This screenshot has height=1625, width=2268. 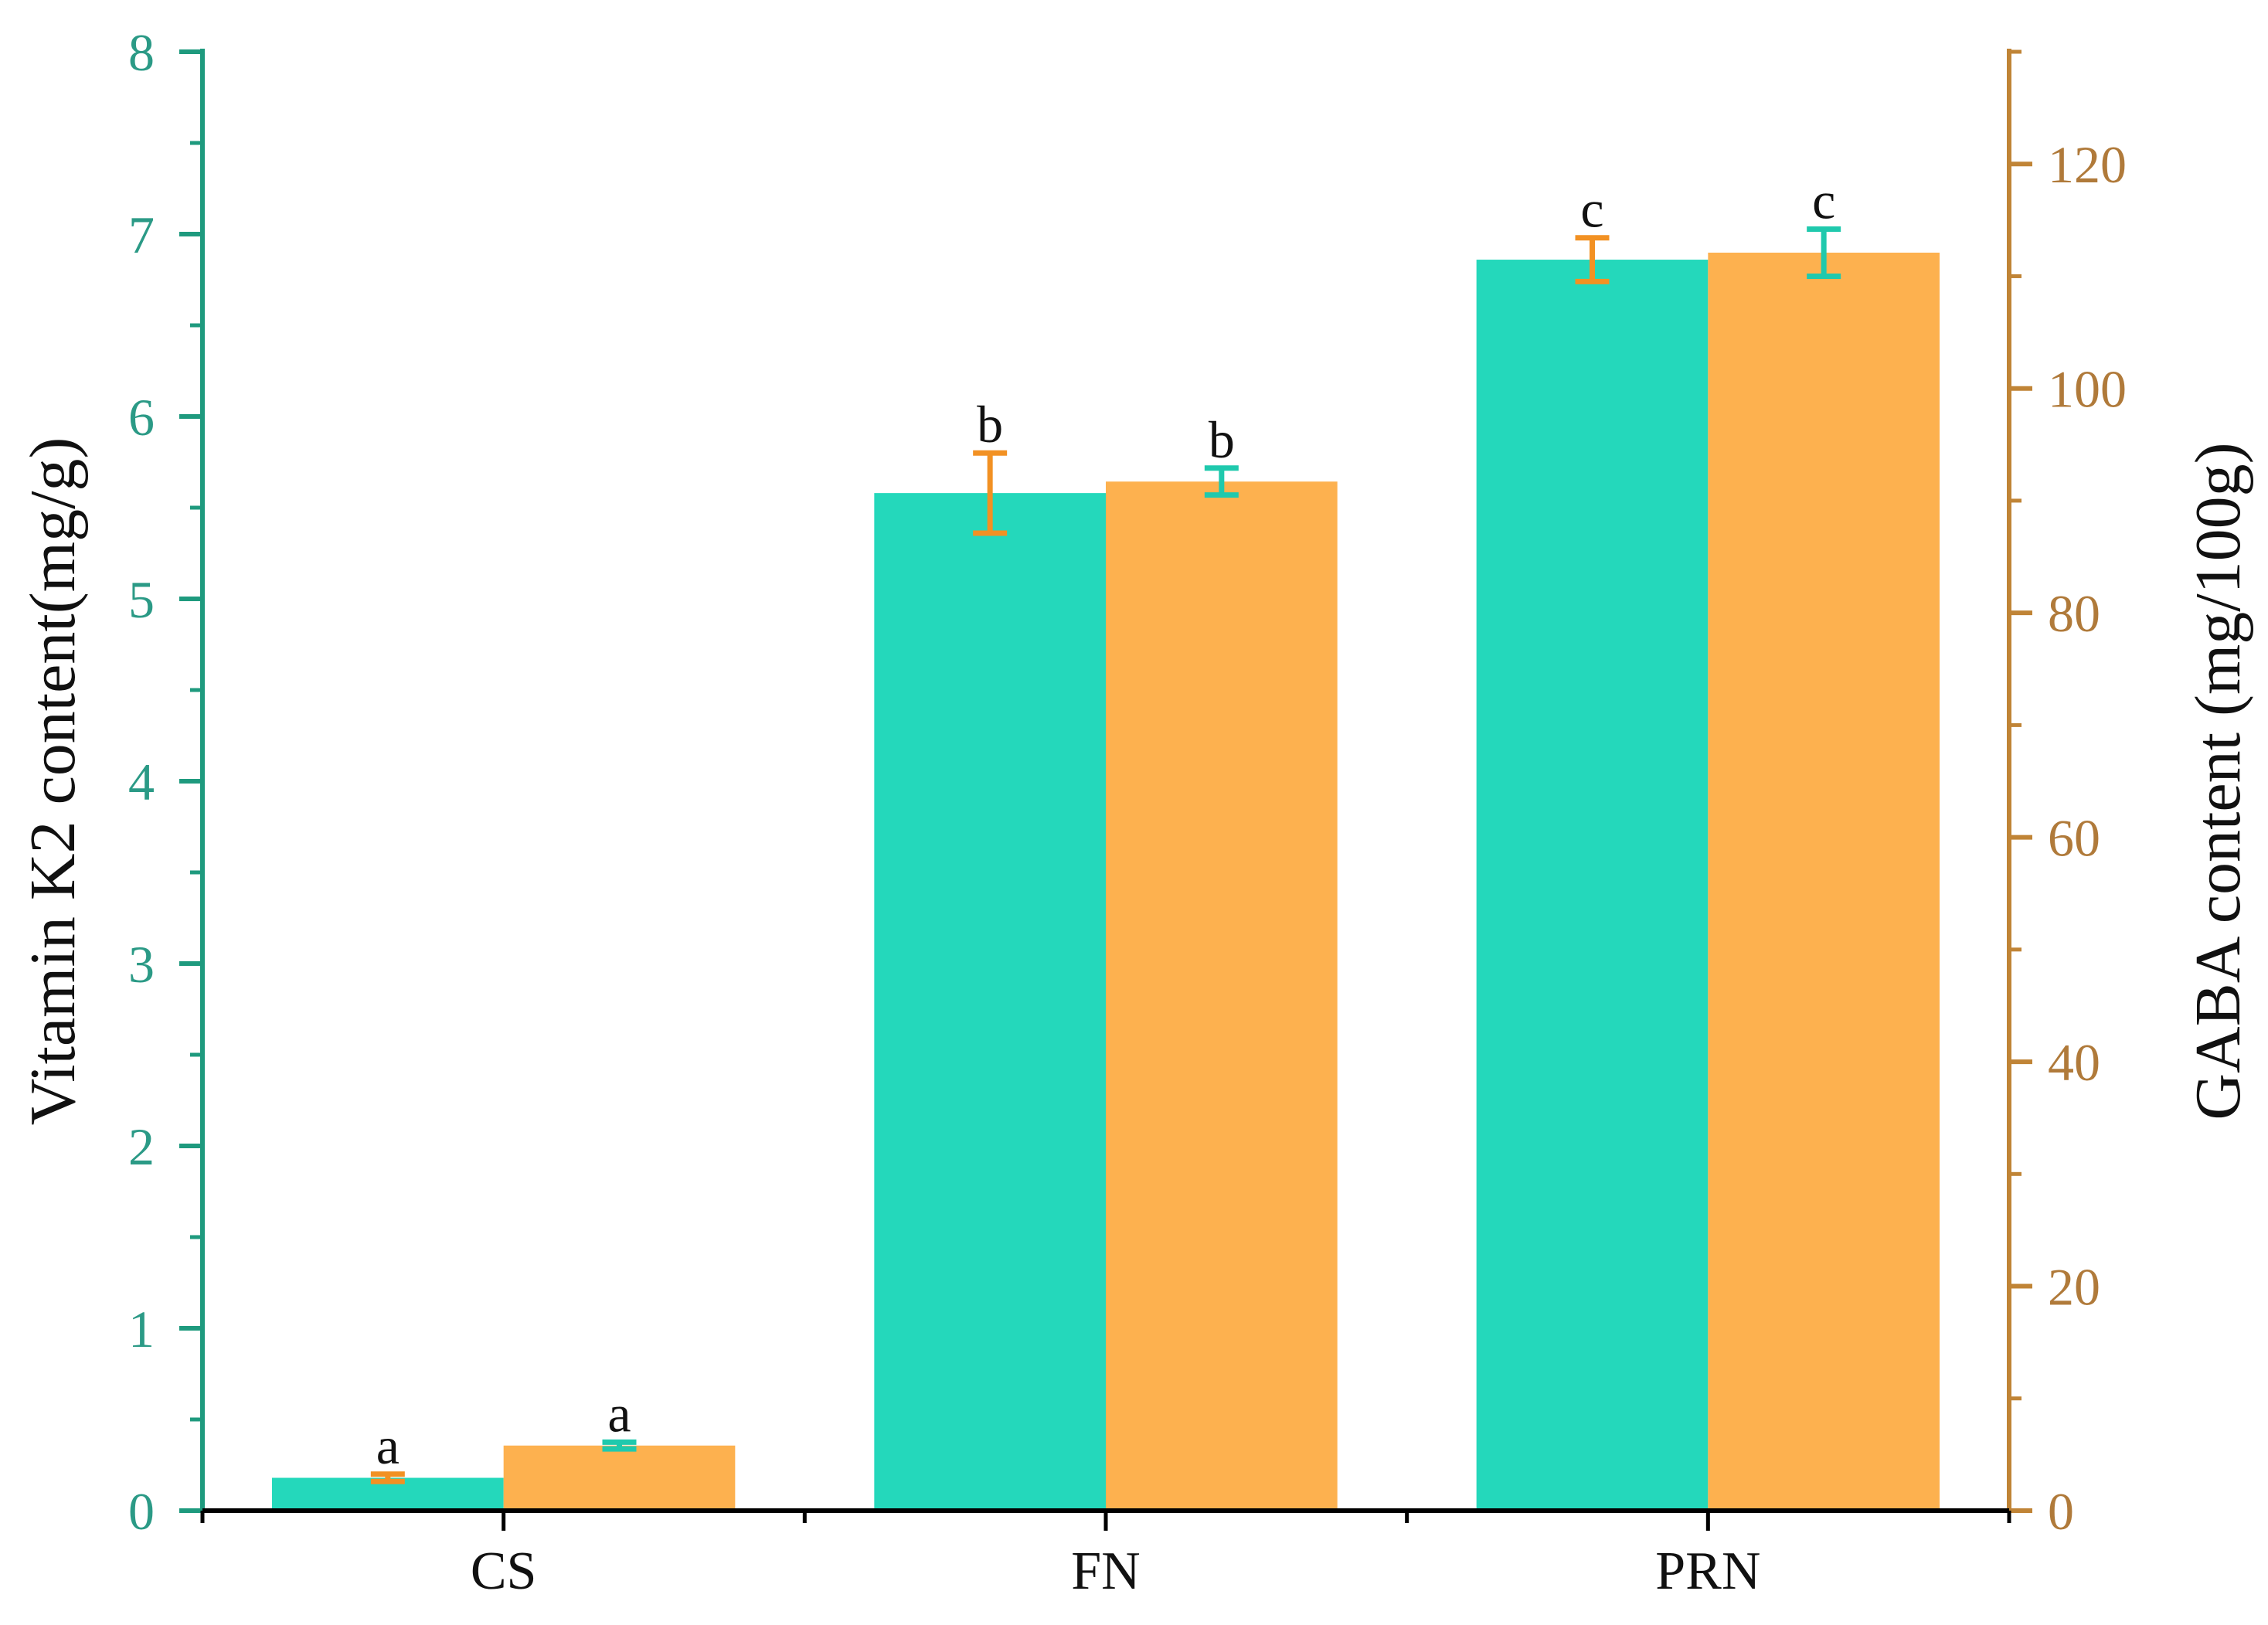 I want to click on right-tick-label: 120, so click(x=2087, y=164).